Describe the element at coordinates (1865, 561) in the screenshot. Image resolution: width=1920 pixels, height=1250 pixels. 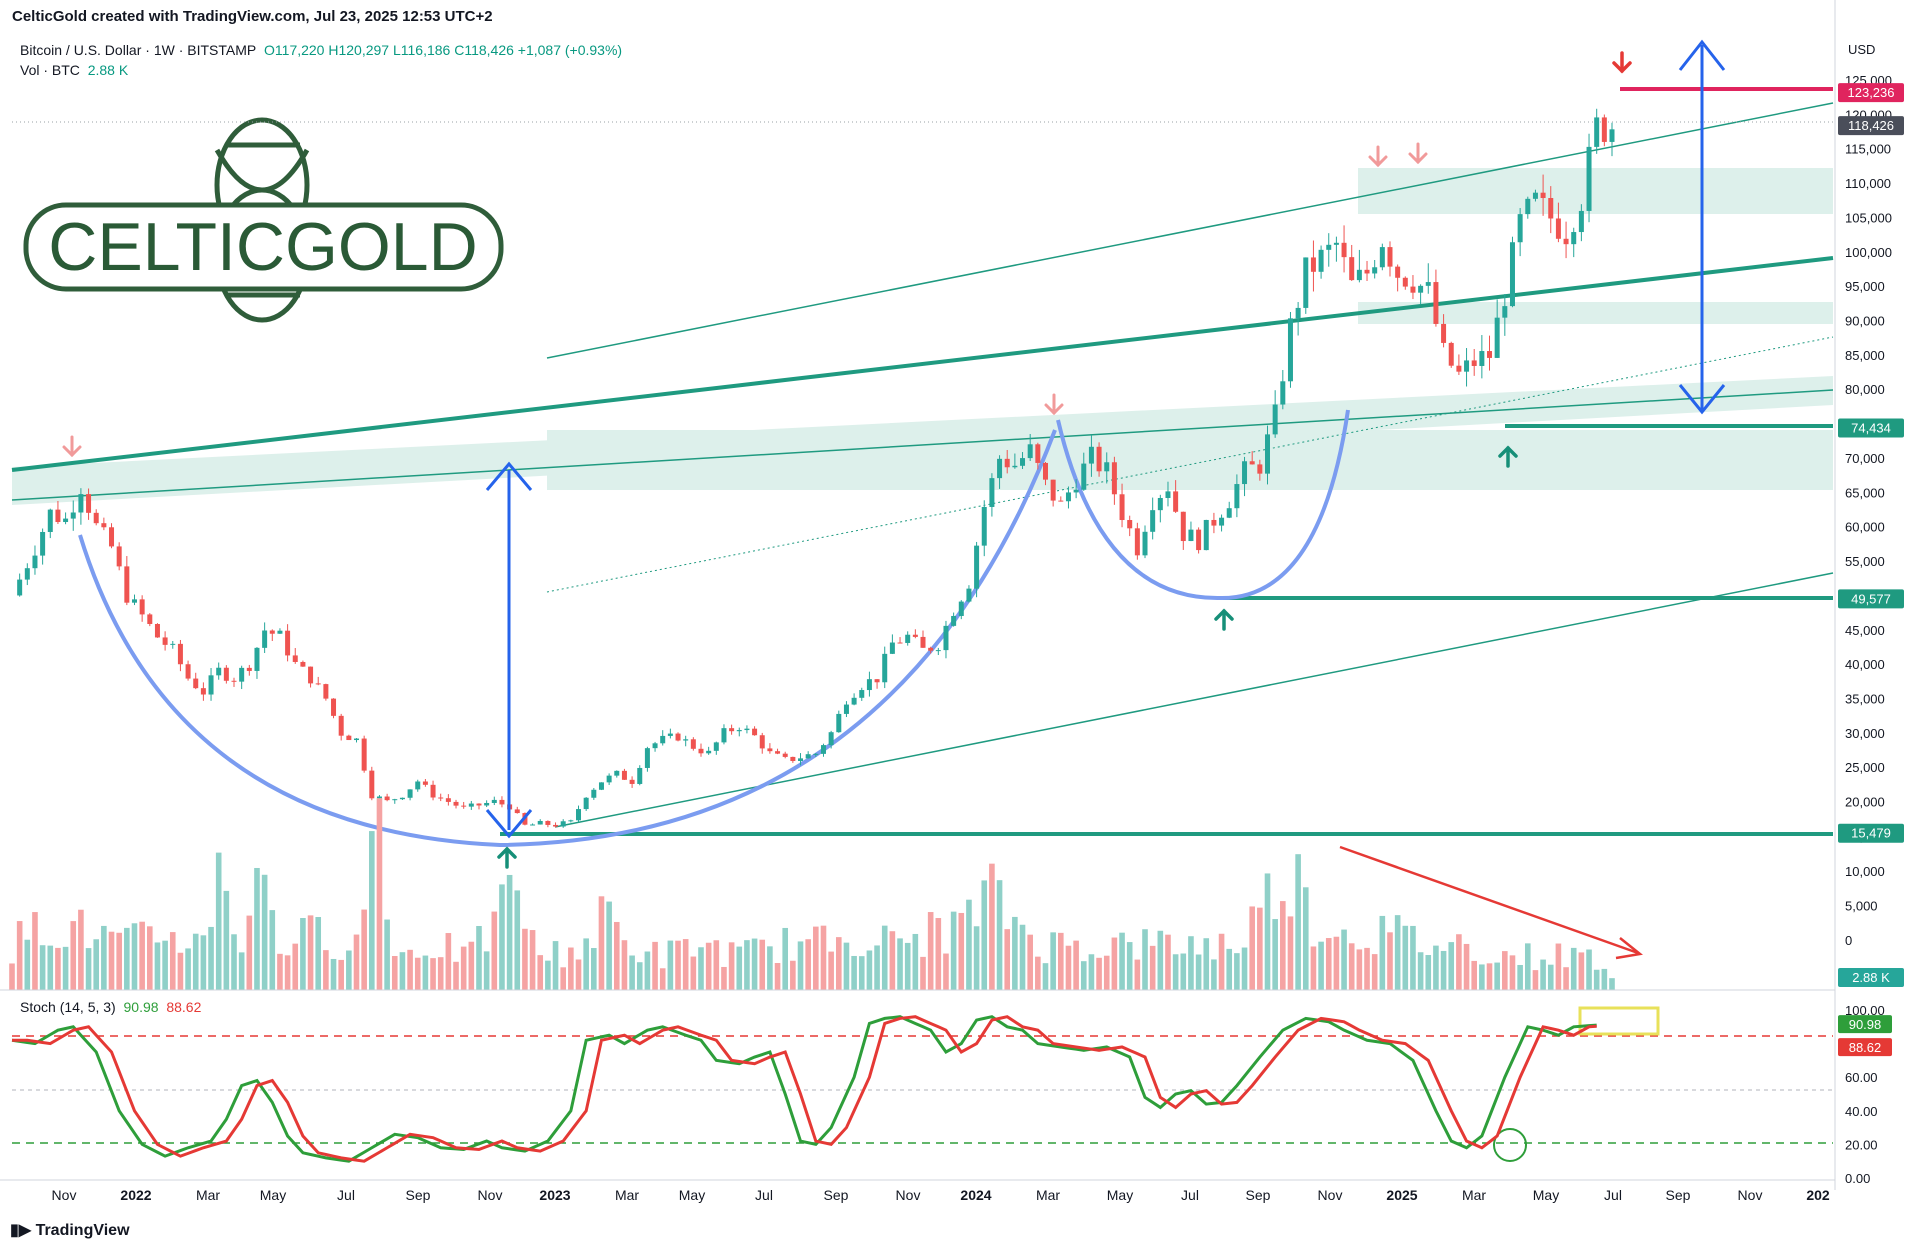
I see `price-tick: 55,000` at that location.